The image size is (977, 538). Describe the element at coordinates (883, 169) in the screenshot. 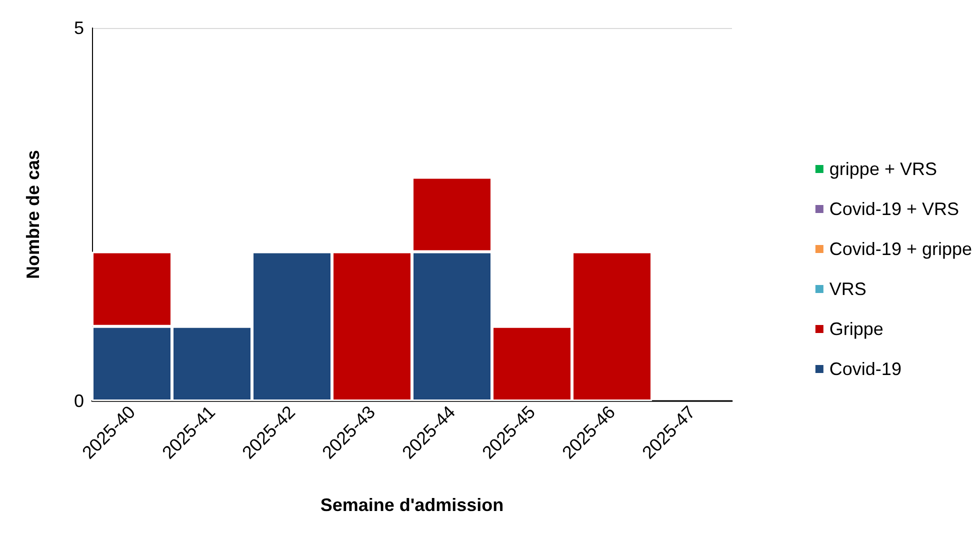

I see `legend-label: grippe + VRS` at that location.